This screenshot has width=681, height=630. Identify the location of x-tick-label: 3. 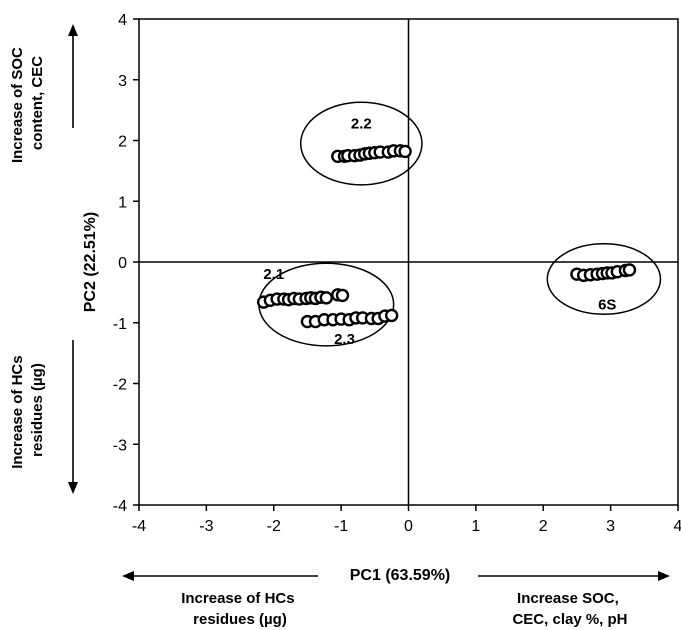
(610, 526).